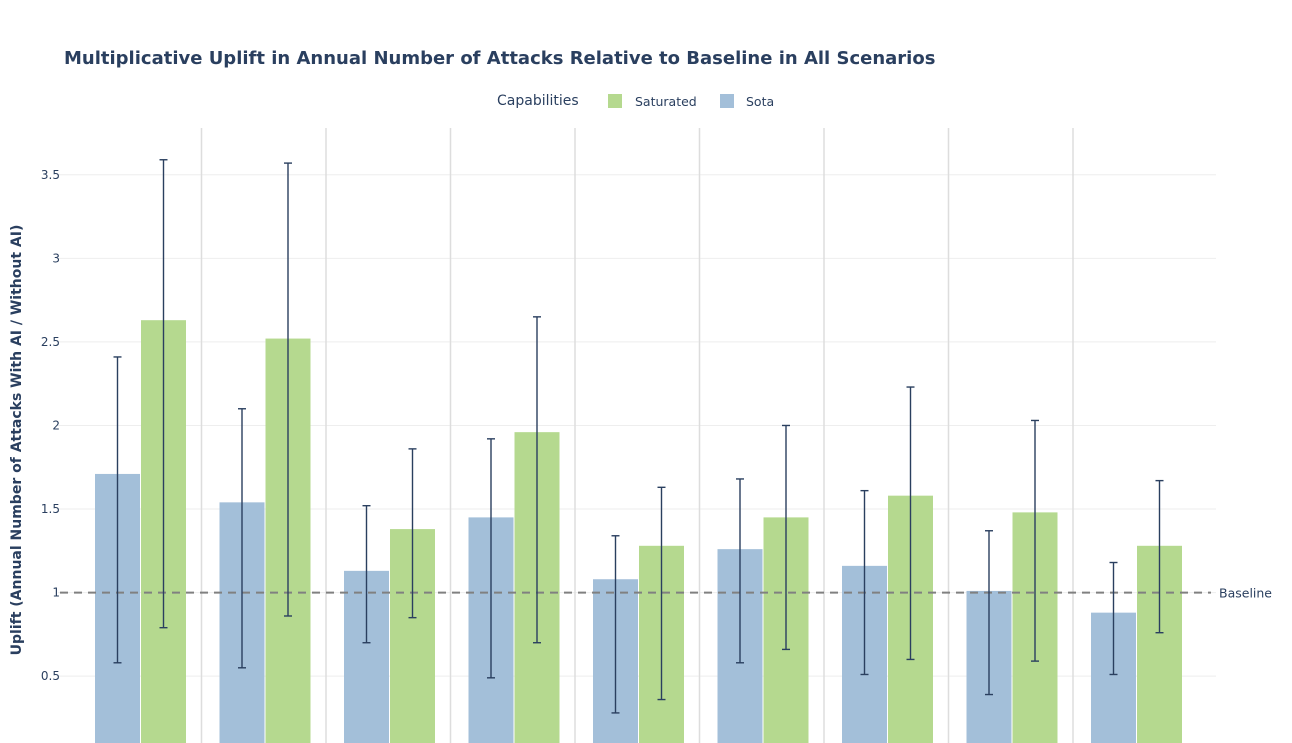 This screenshot has height=743, width=1292. What do you see at coordinates (50, 509) in the screenshot?
I see `y-tick-label: 1.5` at bounding box center [50, 509].